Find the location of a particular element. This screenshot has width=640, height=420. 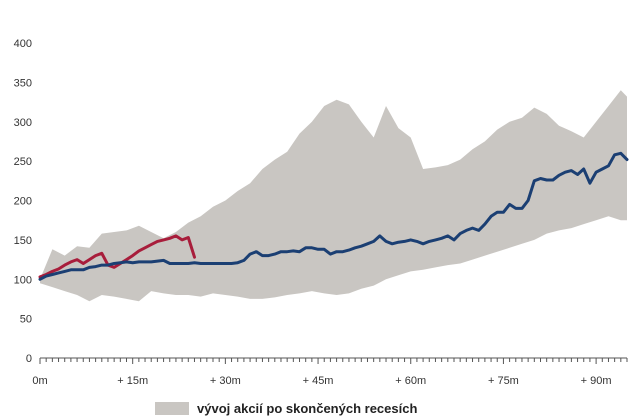

y-tick-label: 150 is located at coordinates (23, 241).